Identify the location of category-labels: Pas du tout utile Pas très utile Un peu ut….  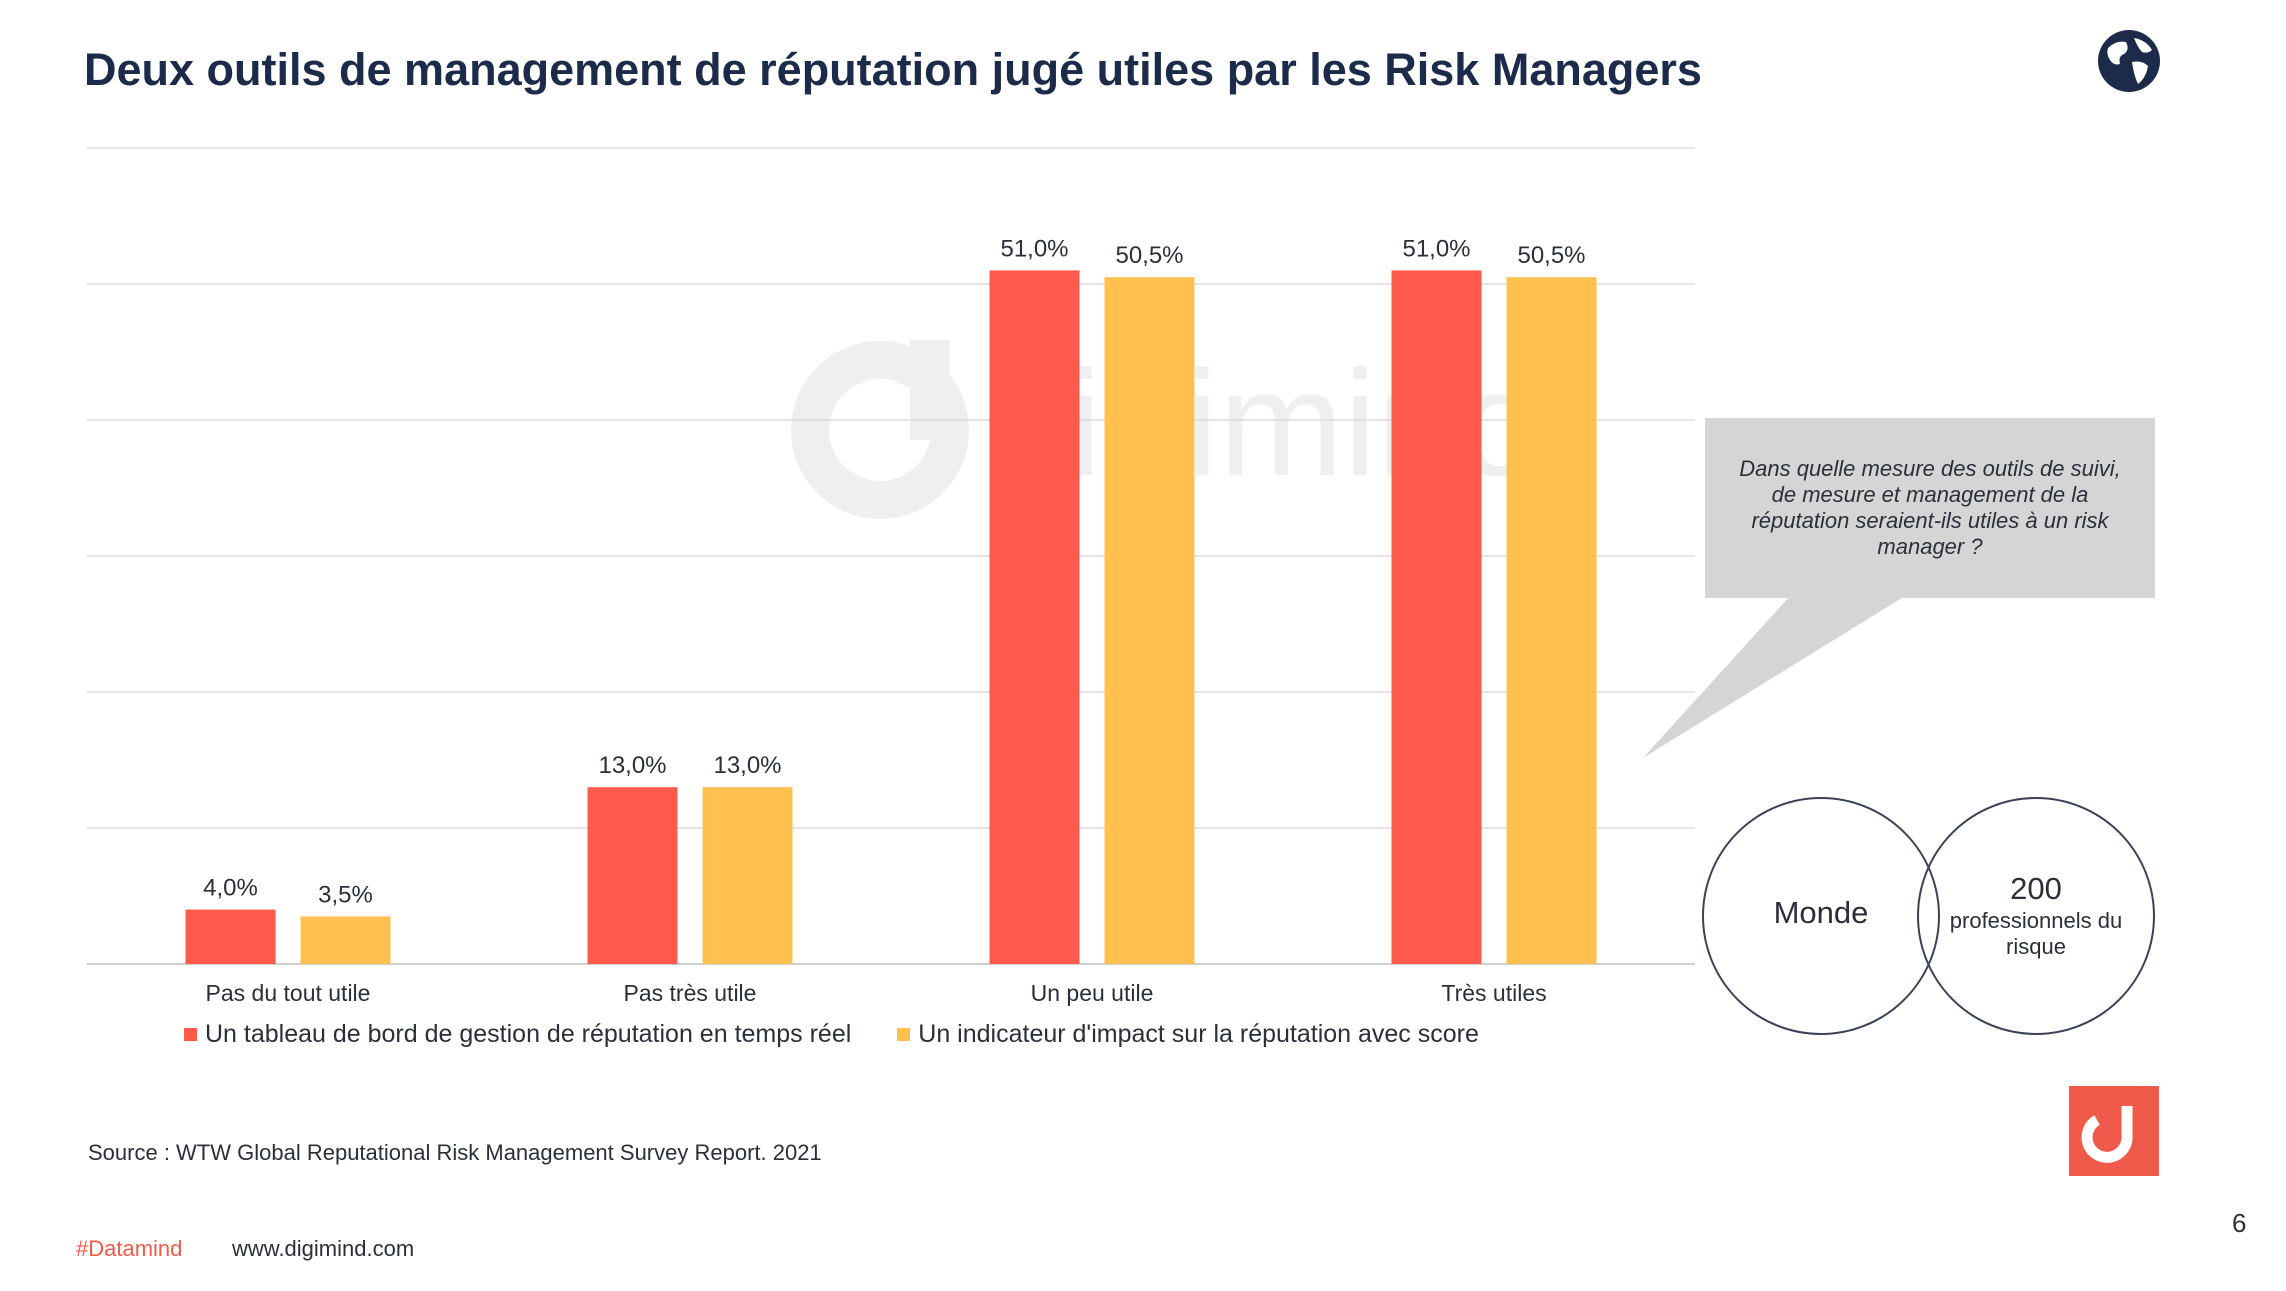
(876, 993).